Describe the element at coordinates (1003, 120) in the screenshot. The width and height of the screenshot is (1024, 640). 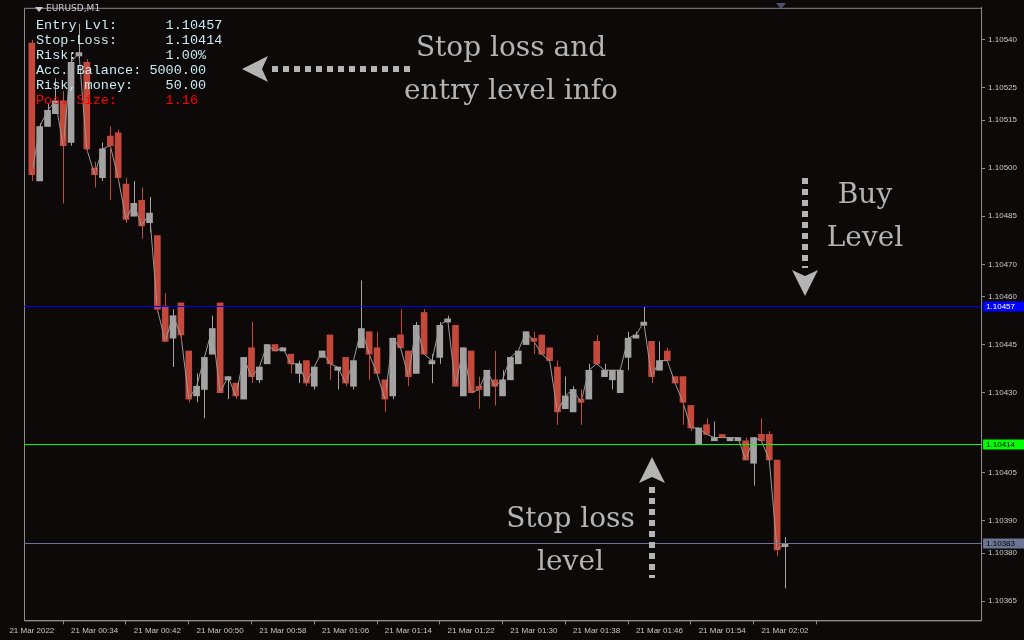
I see `y-tick-label: 1.10515` at that location.